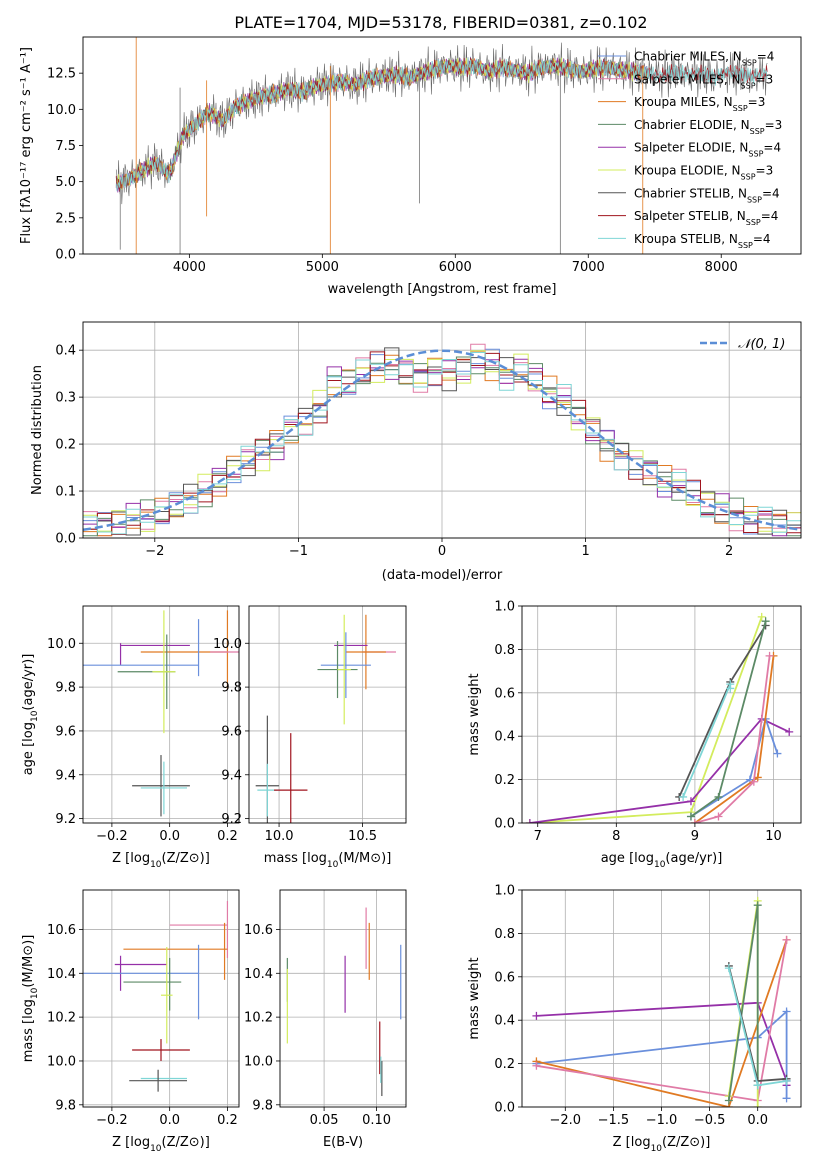 The height and width of the screenshot is (1170, 819). What do you see at coordinates (325, 718) in the screenshot?
I see `age-mass-plot-area` at bounding box center [325, 718].